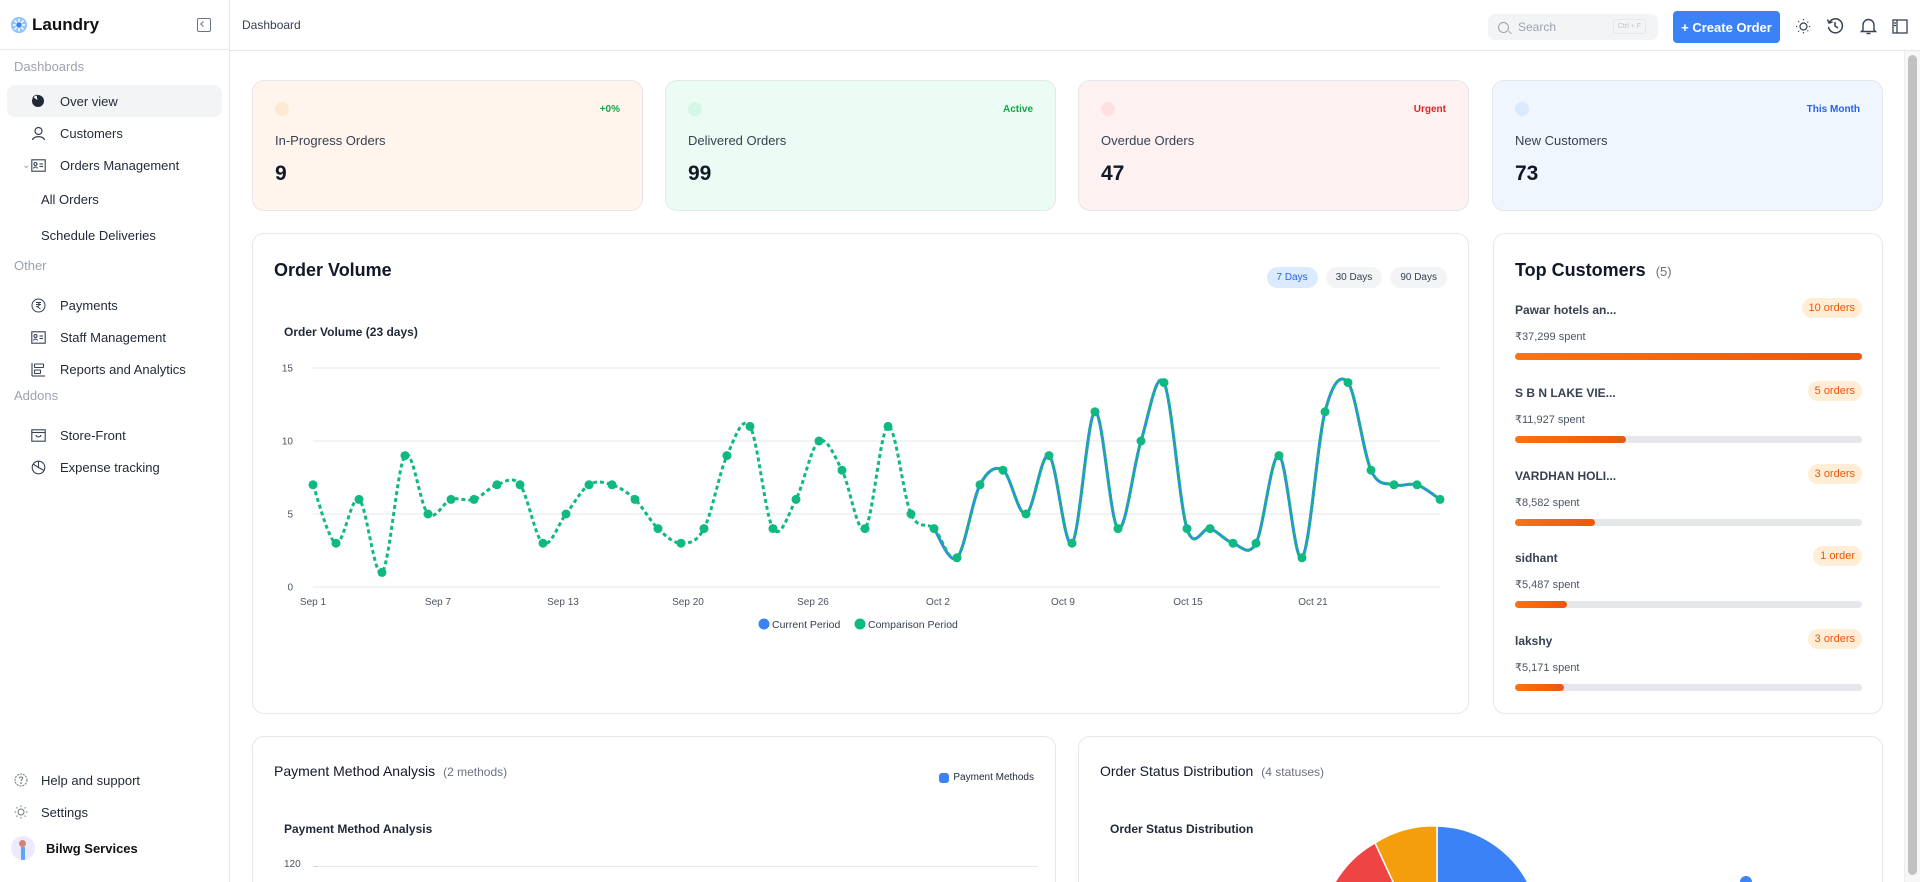  What do you see at coordinates (1835, 26) in the screenshot?
I see `history-icon` at bounding box center [1835, 26].